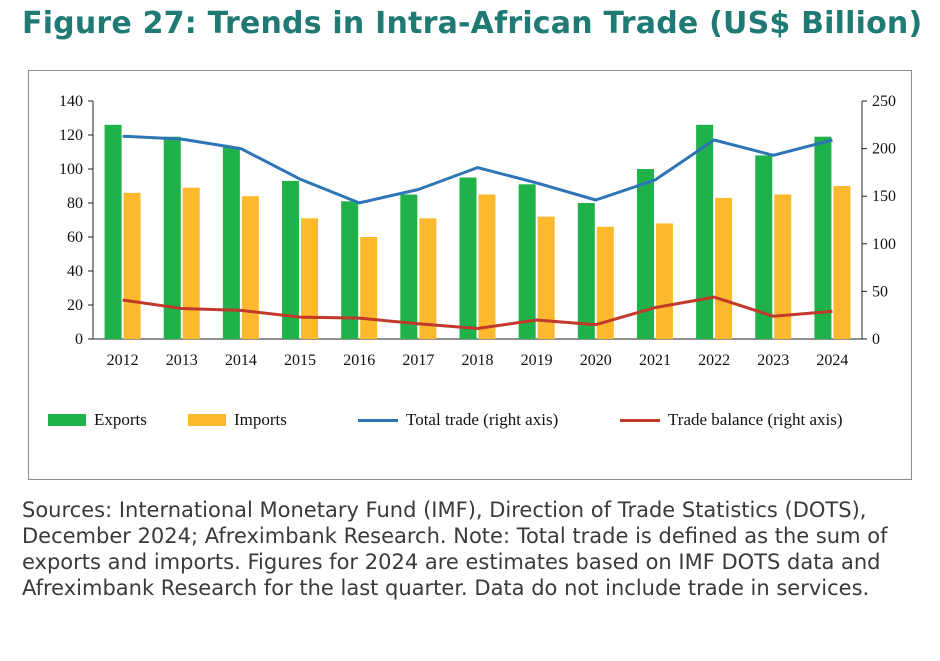  What do you see at coordinates (207, 420) in the screenshot?
I see `legend-swatch-imports` at bounding box center [207, 420].